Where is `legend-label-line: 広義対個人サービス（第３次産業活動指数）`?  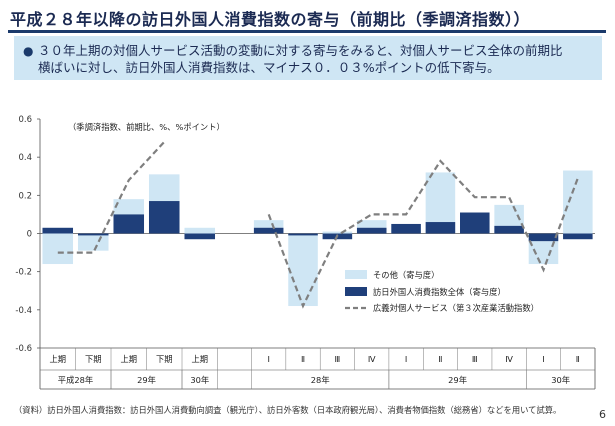
legend-label-line: 広義対個人サービス（第３次産業活動指数） is located at coordinates (456, 308).